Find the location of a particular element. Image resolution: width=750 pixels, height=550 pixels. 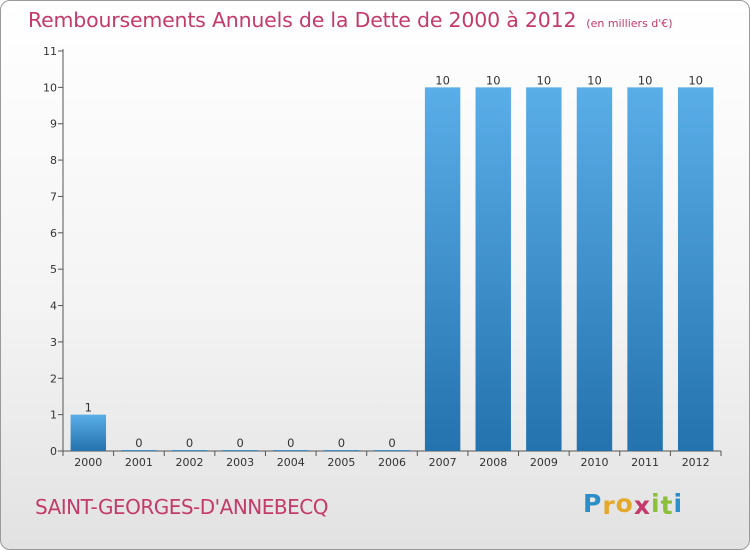

logo-letter: o is located at coordinates (624, 503).